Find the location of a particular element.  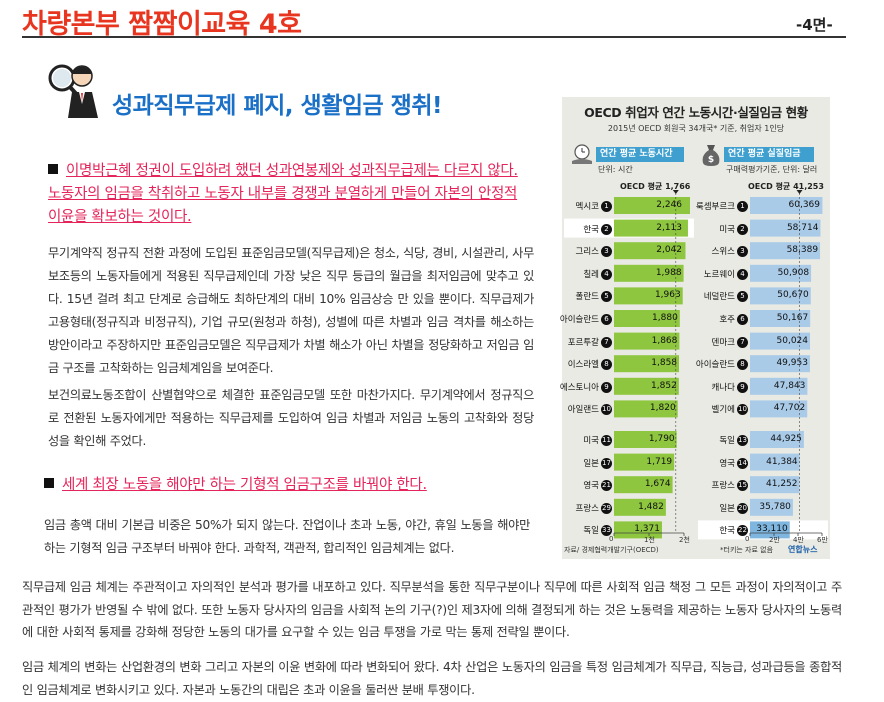

row-label-wage-7: 아이슬란드 8 is located at coordinates (722, 364).